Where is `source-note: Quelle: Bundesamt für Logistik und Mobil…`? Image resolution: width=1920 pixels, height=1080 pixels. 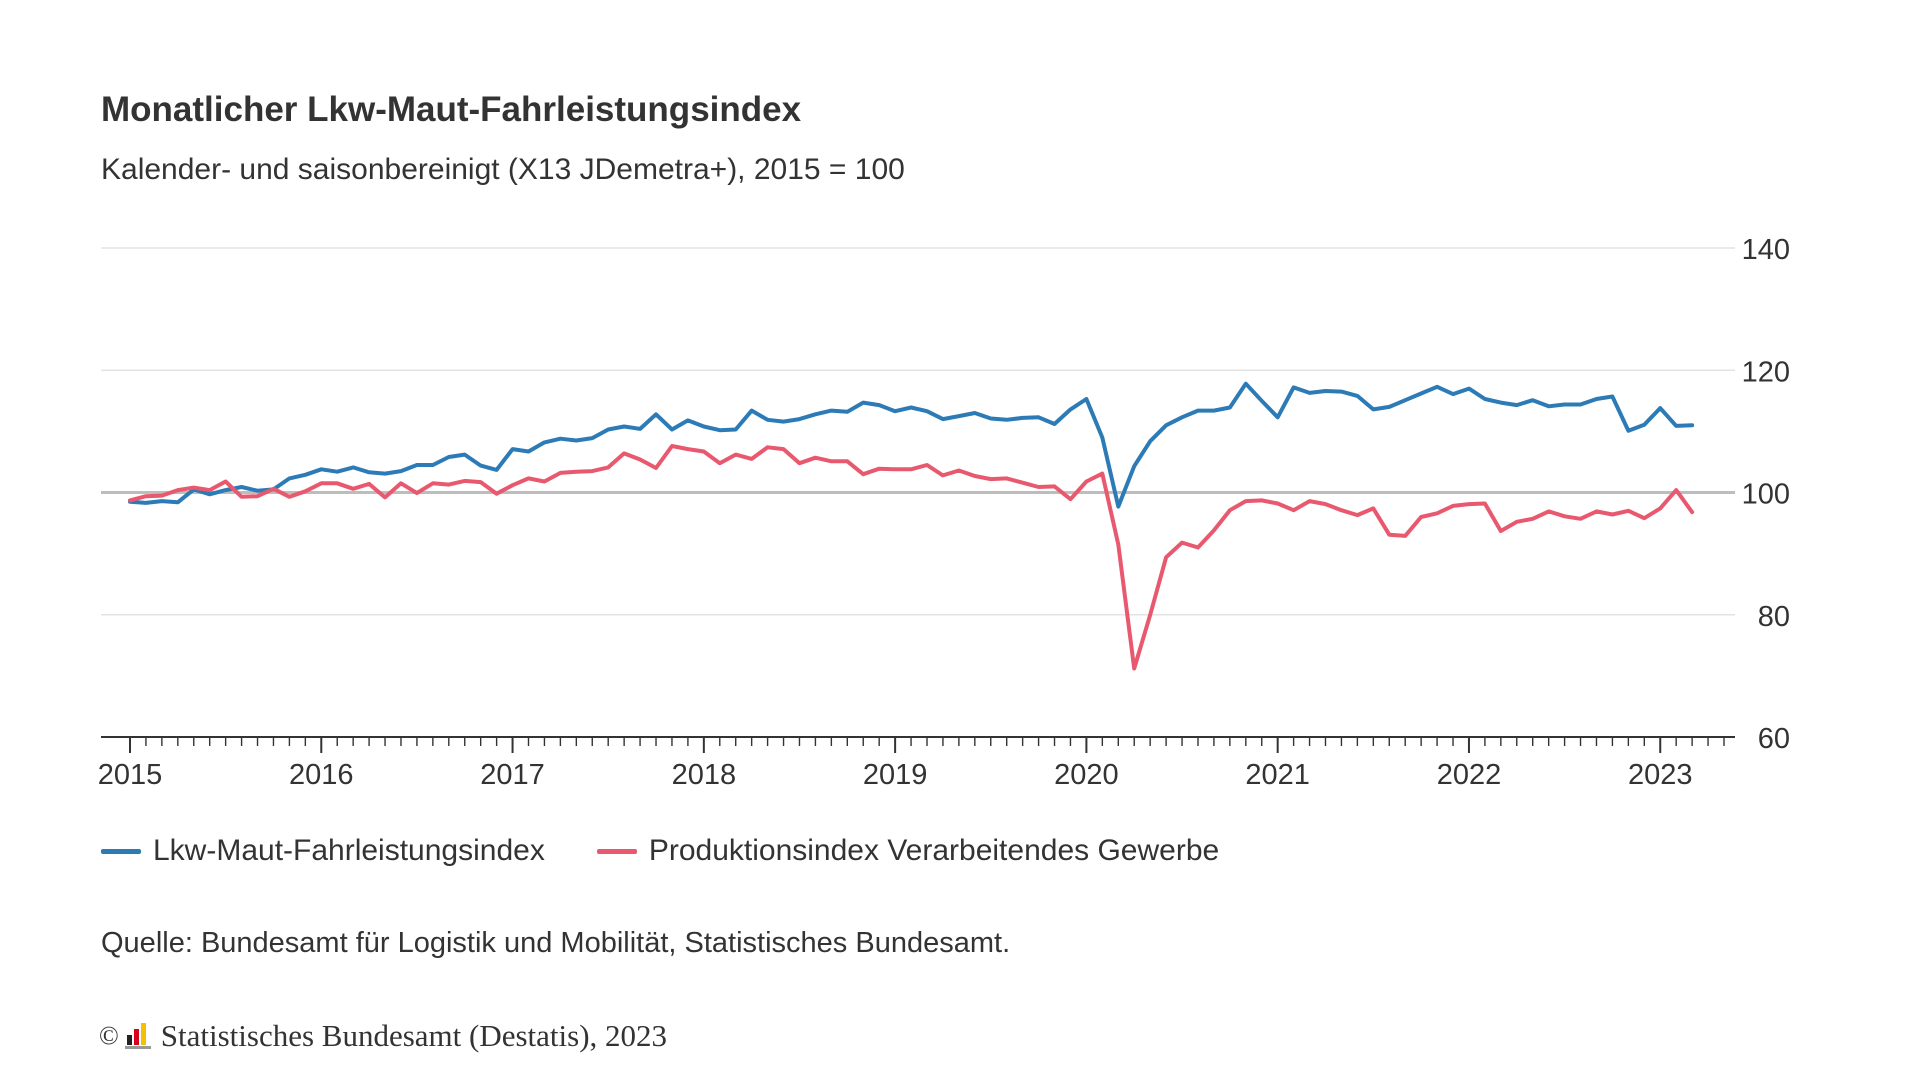 source-note: Quelle: Bundesamt für Logistik und Mobil… is located at coordinates (556, 943).